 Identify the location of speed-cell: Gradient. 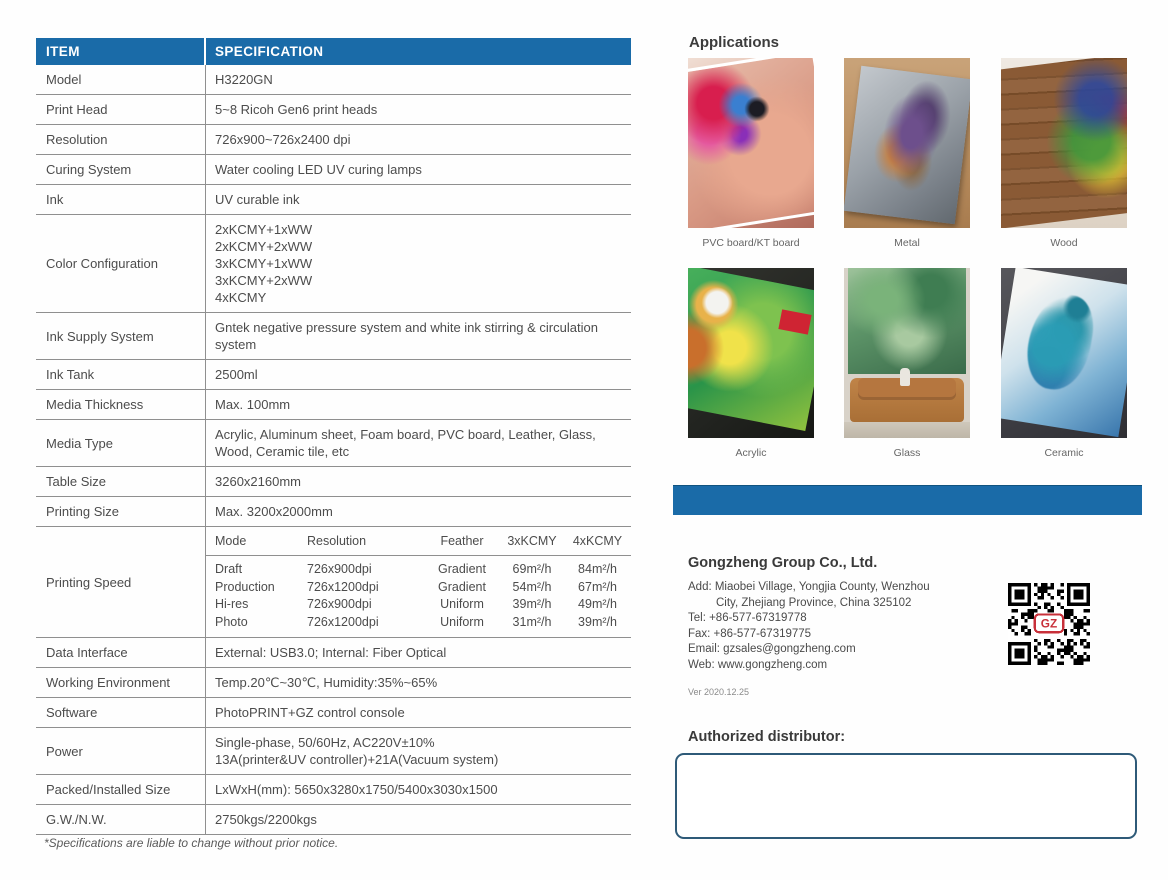
(462, 569).